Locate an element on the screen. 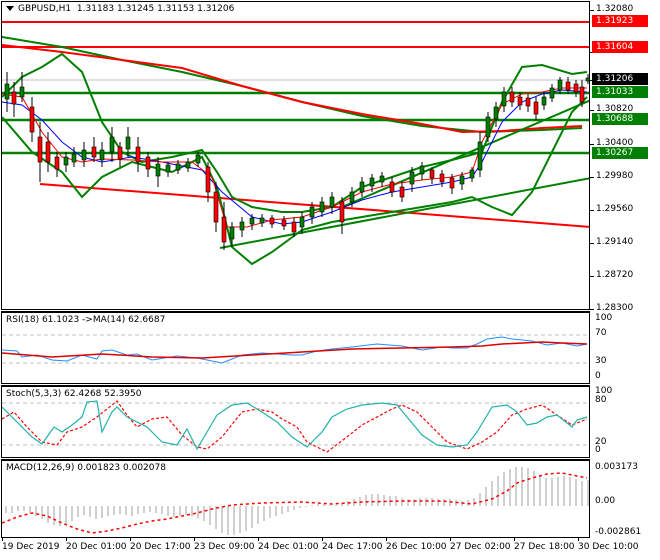 The image size is (660, 560). macd-axis: 0.003173 0.00 -0.002861 is located at coordinates (625, 498).